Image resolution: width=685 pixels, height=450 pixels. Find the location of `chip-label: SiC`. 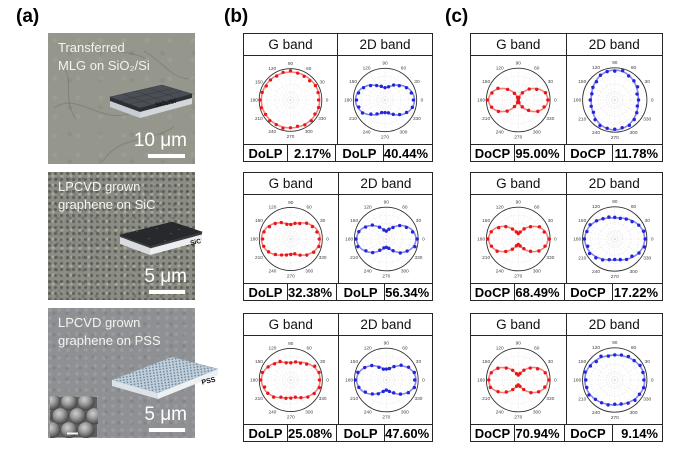

chip-label: SiC is located at coordinates (196, 242).